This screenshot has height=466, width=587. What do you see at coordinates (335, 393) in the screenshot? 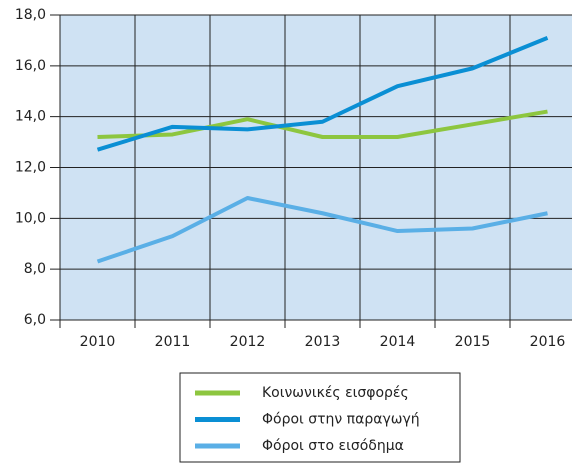
I see `legend-label: Κοινωνικές εισφορές` at bounding box center [335, 393].